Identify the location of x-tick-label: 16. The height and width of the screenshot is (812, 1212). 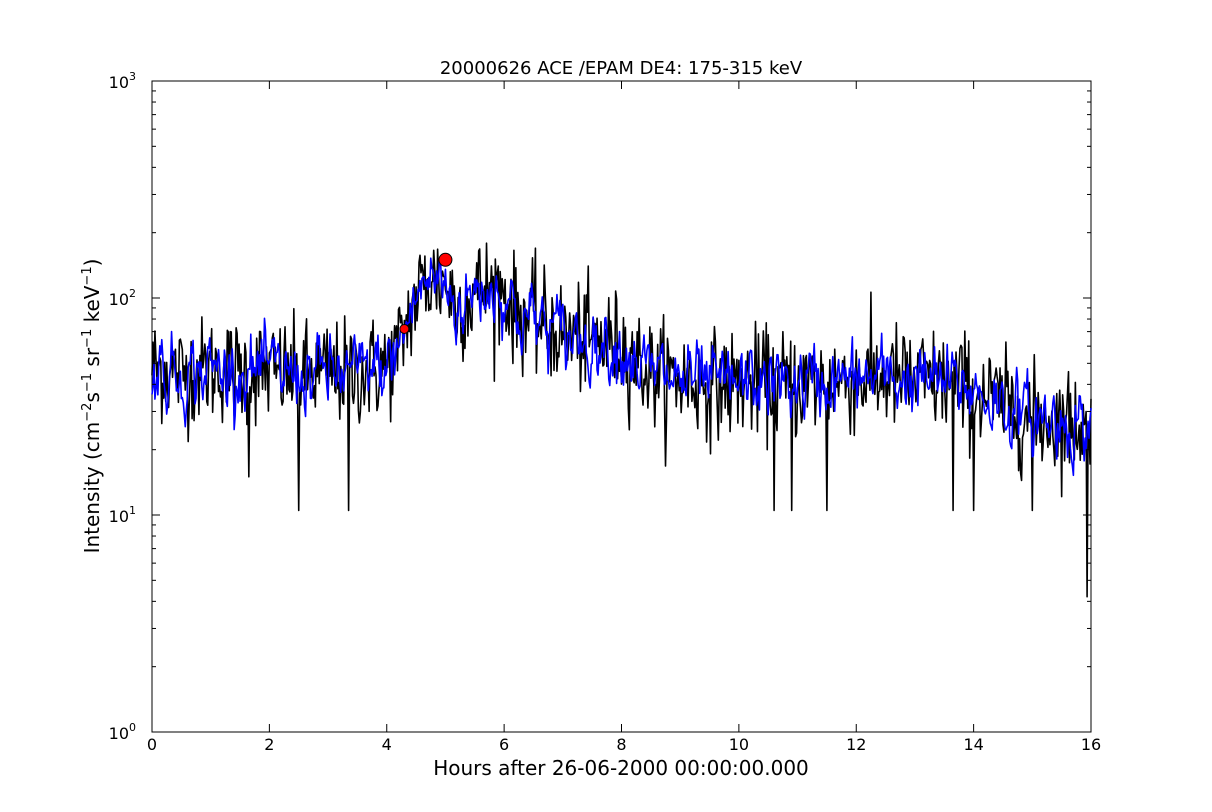
(1091, 744).